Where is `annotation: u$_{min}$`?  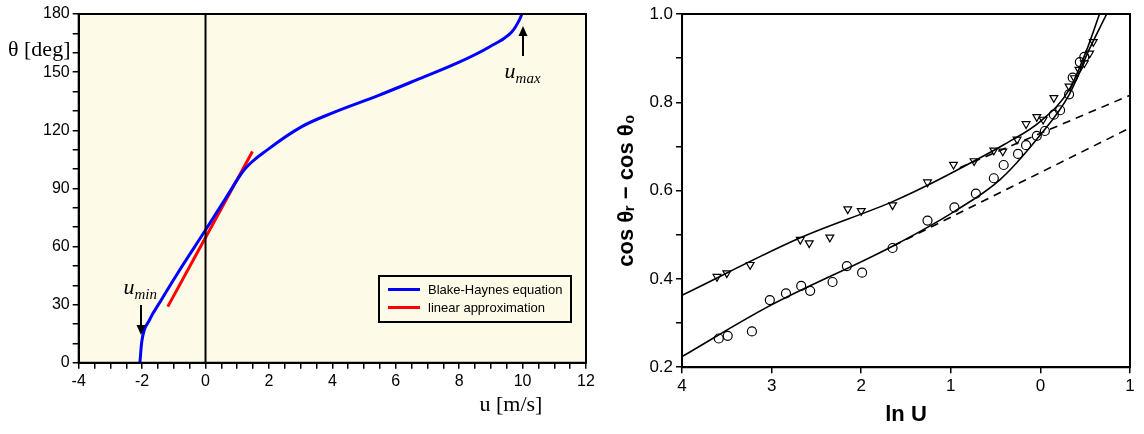
annotation: u$_{min}$ is located at coordinates (140, 288).